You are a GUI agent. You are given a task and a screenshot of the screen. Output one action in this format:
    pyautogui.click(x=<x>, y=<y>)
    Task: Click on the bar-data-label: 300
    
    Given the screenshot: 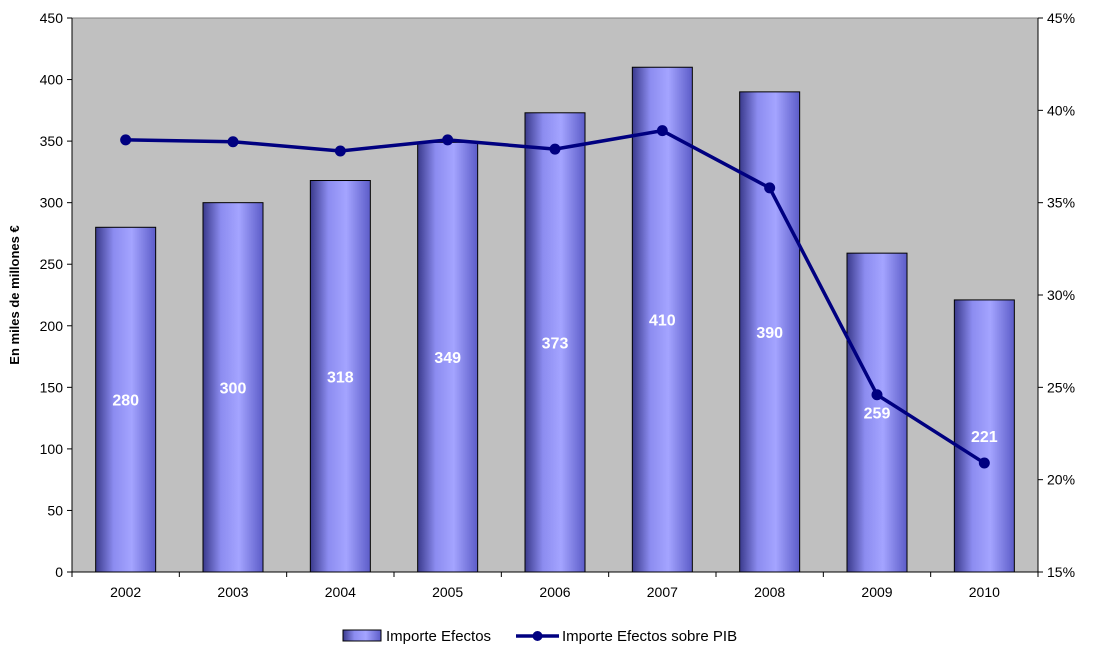 What is the action you would take?
    pyautogui.click(x=233, y=388)
    